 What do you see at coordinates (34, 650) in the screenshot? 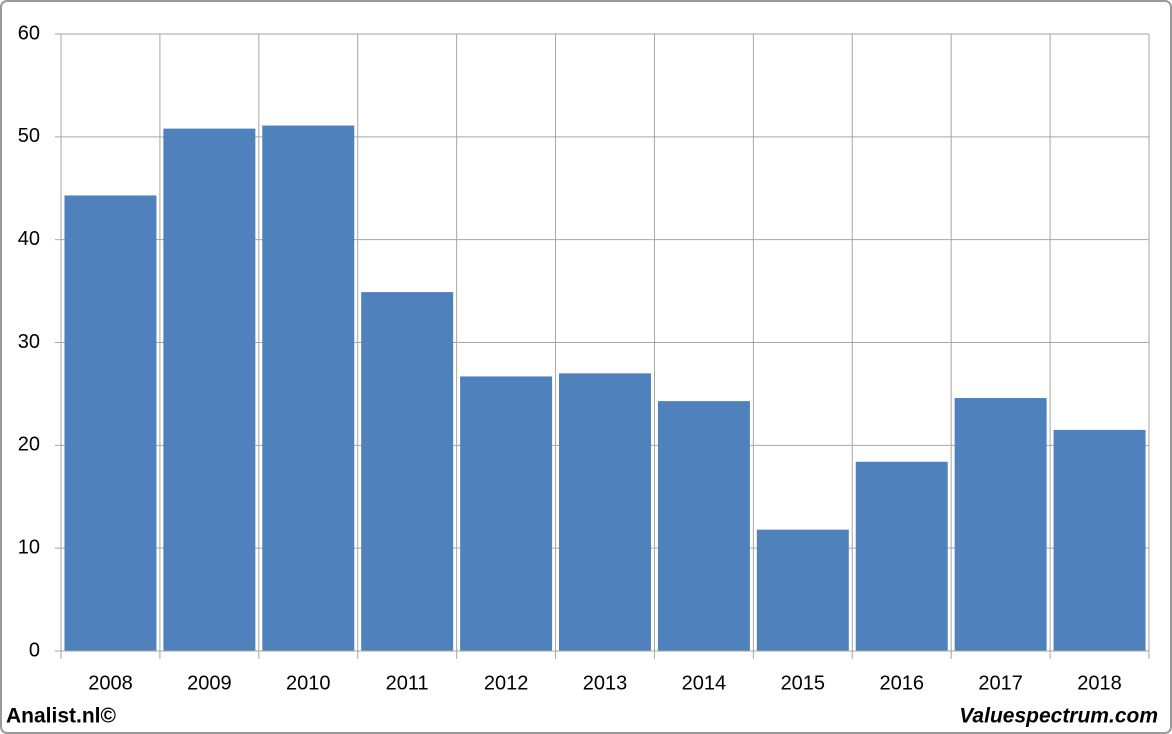
I see `y-tick-label: 0` at bounding box center [34, 650].